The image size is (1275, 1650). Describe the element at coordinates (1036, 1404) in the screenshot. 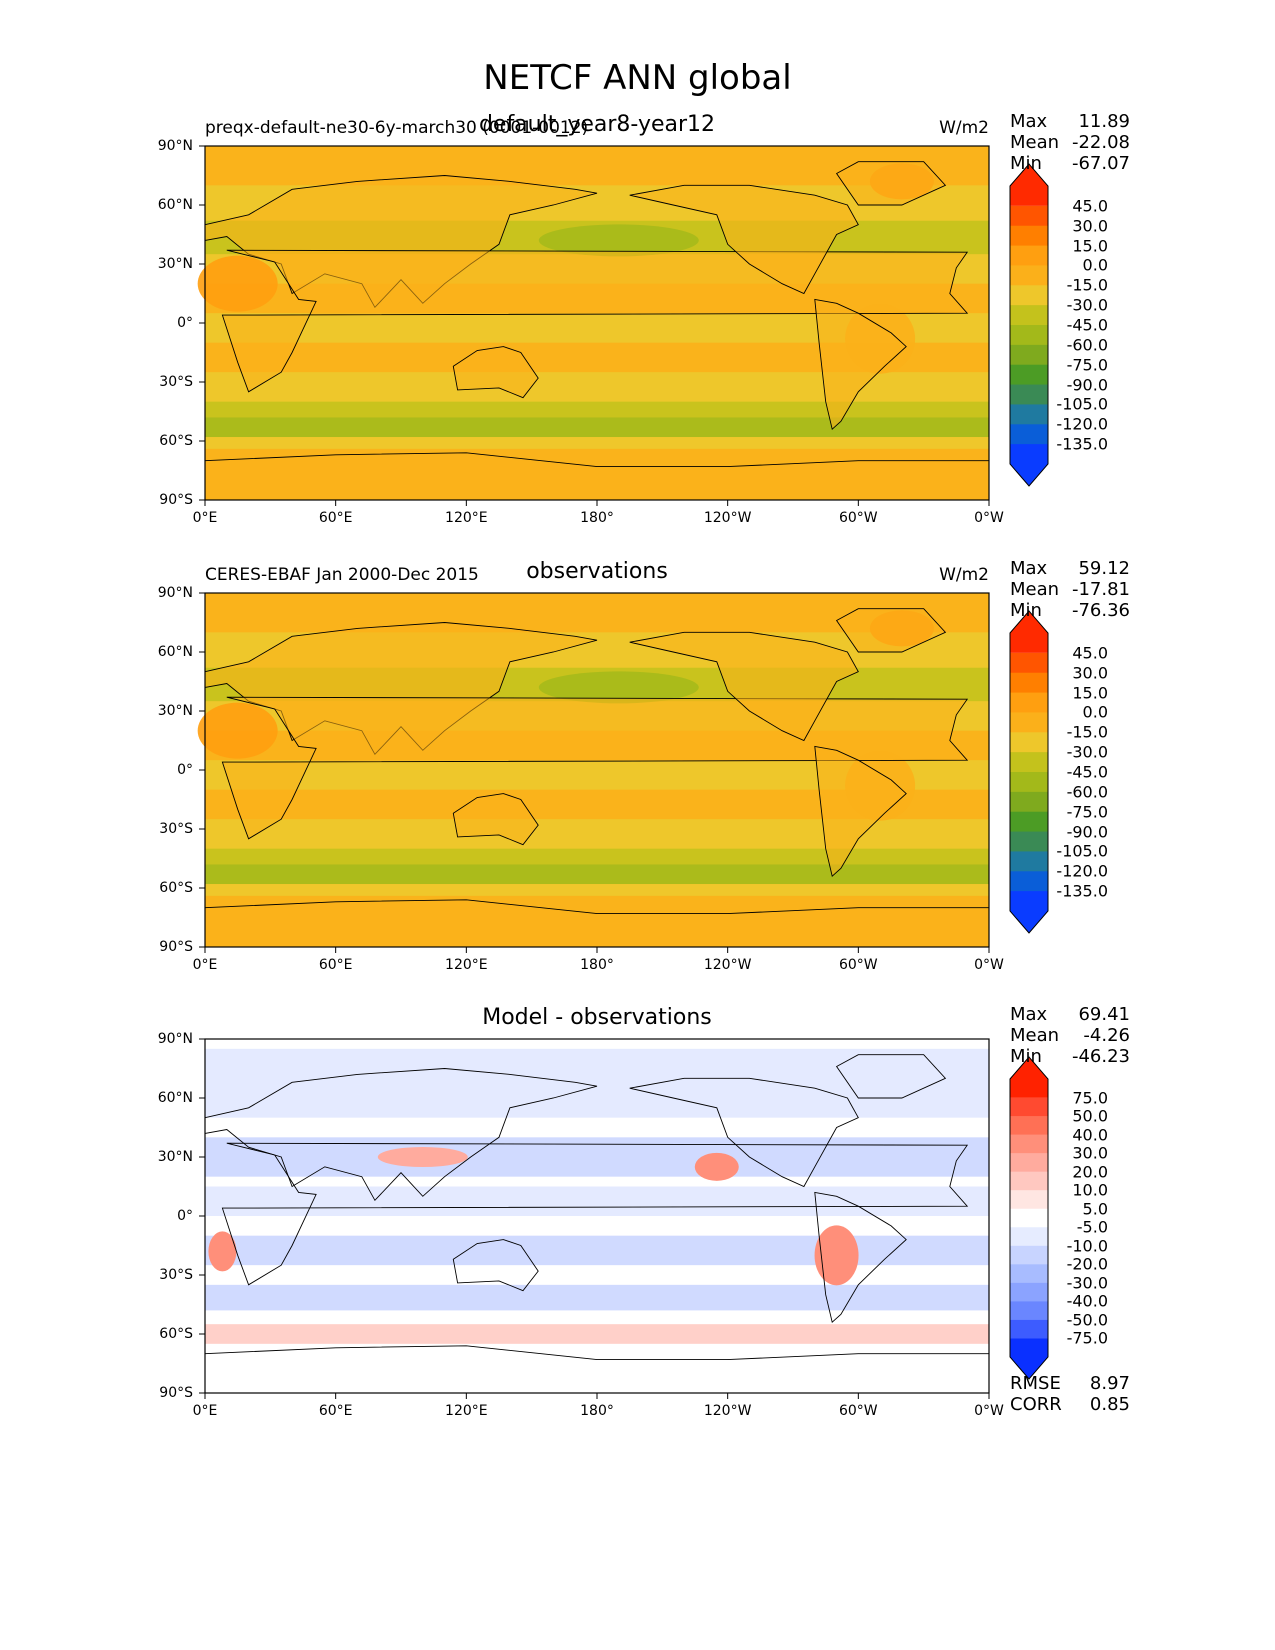

I see `metric-label-corr: CORR` at that location.